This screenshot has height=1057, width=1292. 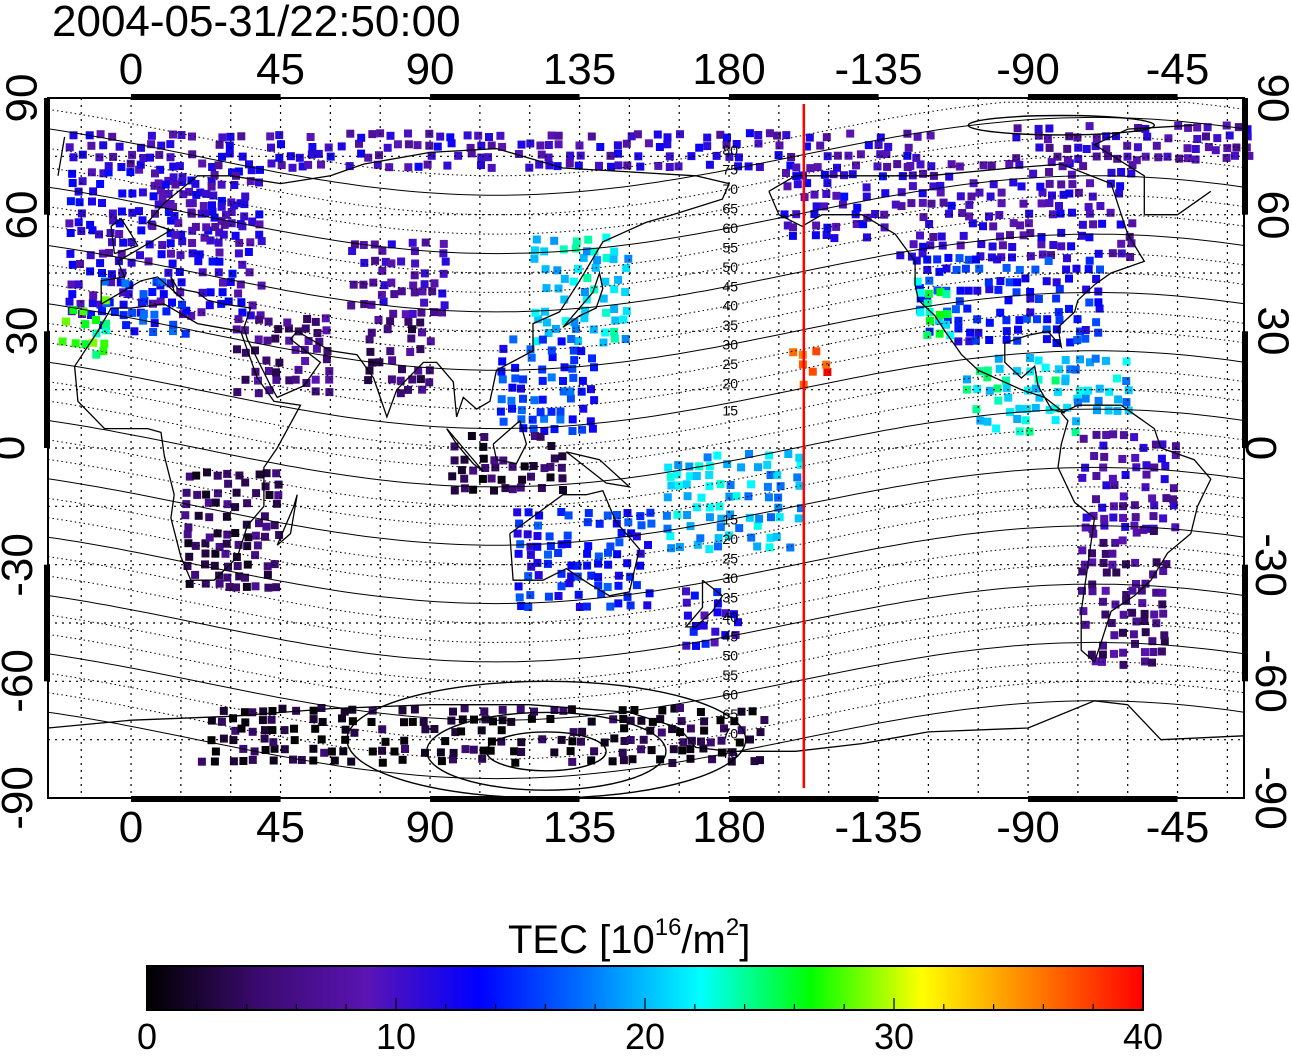 I want to click on colorbar-tick-label: 0, so click(x=147, y=1036).